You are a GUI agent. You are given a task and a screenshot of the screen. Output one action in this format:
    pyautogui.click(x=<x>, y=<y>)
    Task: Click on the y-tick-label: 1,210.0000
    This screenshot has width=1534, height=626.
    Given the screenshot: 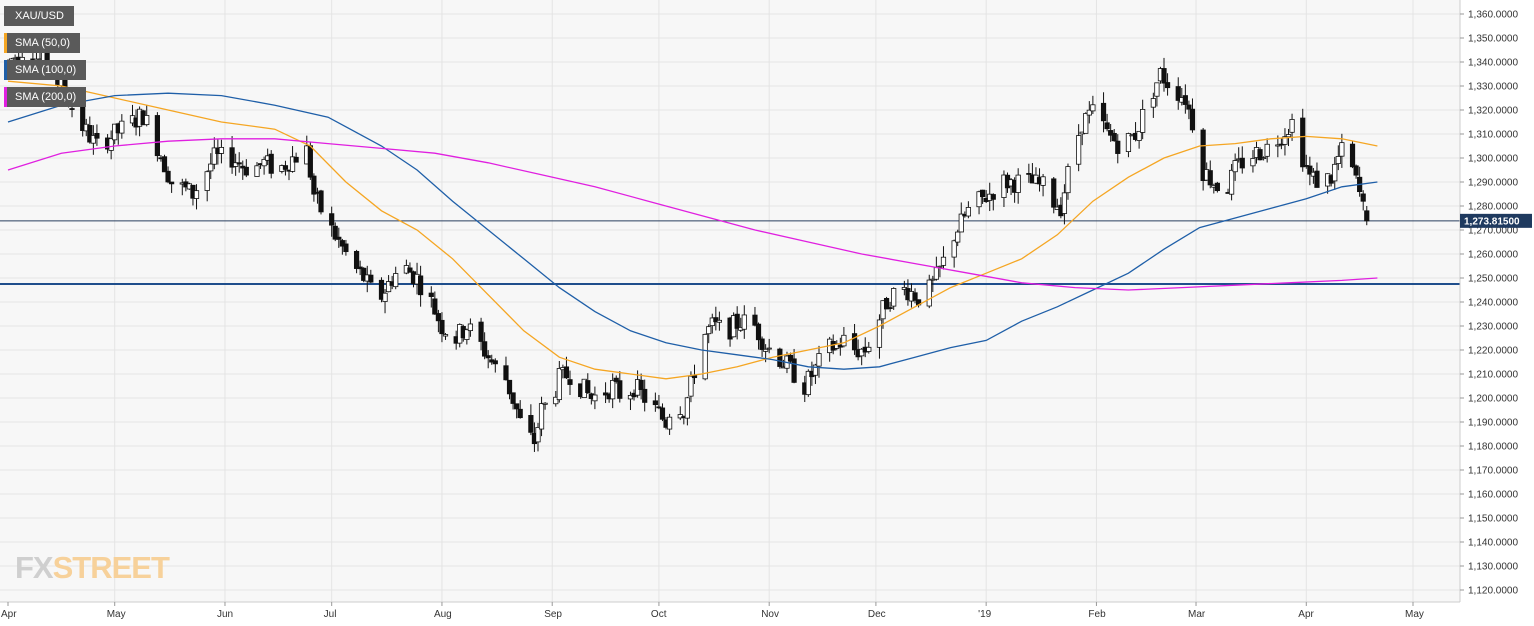 What is the action you would take?
    pyautogui.click(x=1493, y=375)
    